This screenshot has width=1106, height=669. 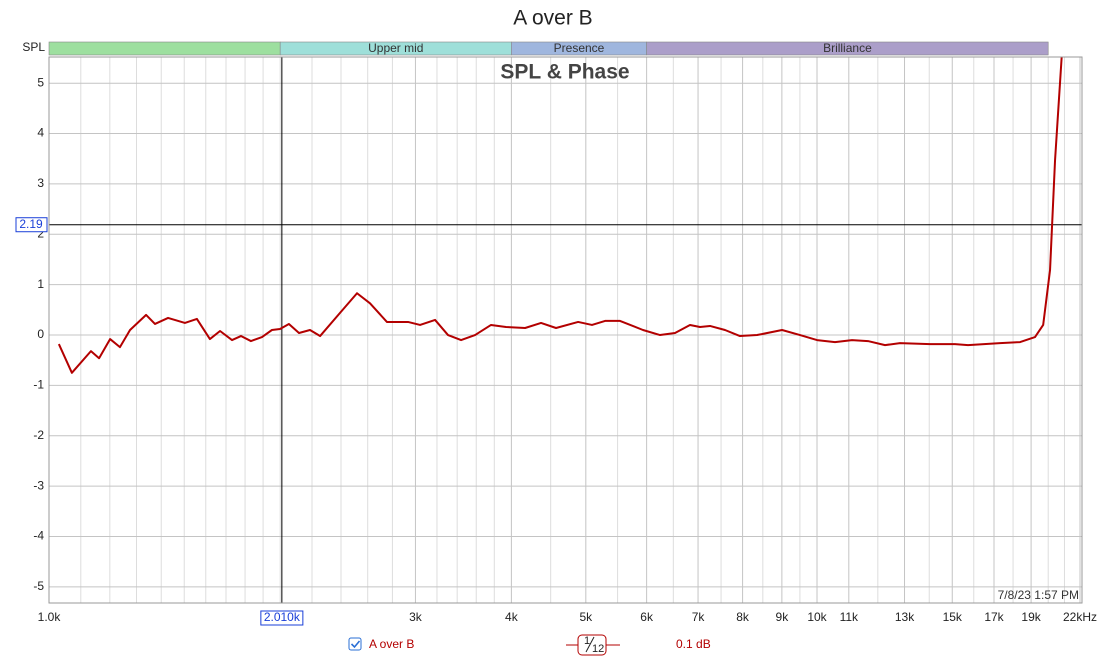 I want to click on y-tick-label: -2, so click(x=38, y=435).